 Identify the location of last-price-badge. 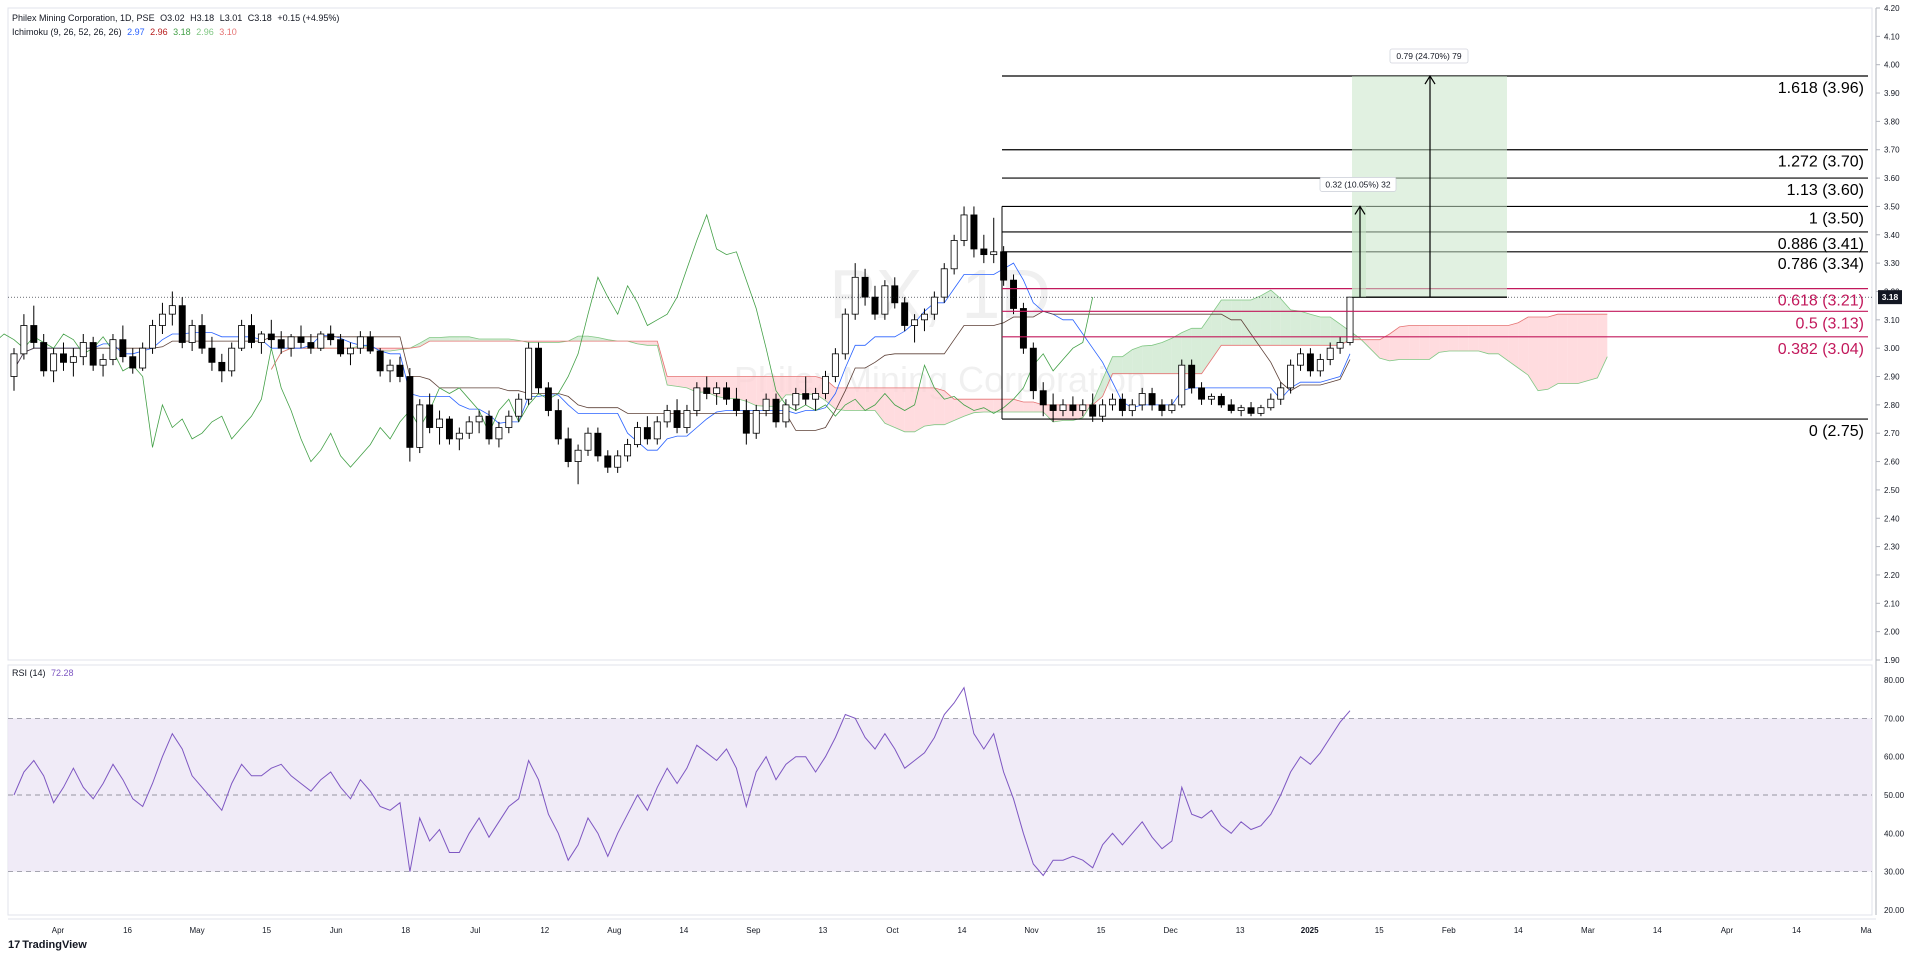
(1890, 297).